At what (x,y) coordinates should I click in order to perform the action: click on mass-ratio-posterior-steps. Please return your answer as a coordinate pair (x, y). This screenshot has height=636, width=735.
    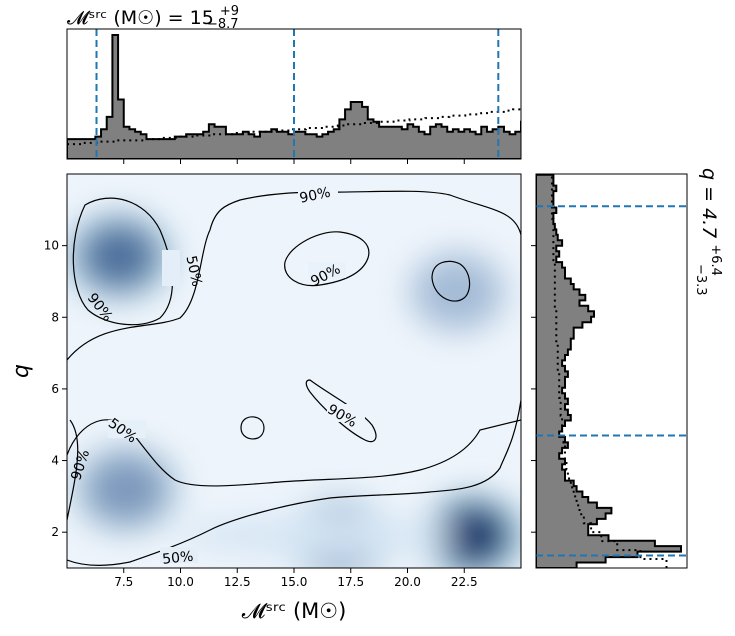
    Looking at the image, I should click on (609, 371).